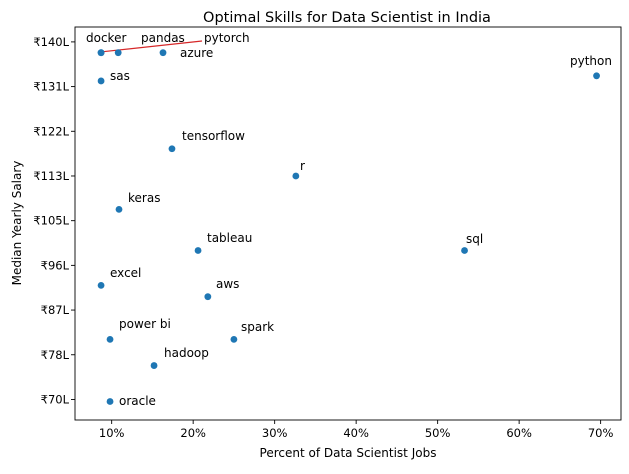 The width and height of the screenshot is (629, 474). What do you see at coordinates (591, 61) in the screenshot?
I see `point-label: python` at bounding box center [591, 61].